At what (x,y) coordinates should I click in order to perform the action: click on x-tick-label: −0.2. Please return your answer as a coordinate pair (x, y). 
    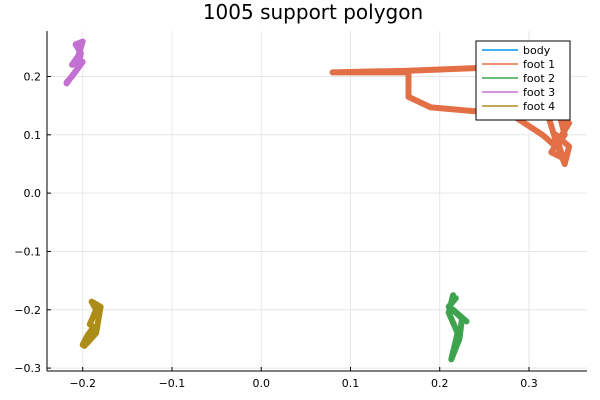
    Looking at the image, I should click on (82, 383).